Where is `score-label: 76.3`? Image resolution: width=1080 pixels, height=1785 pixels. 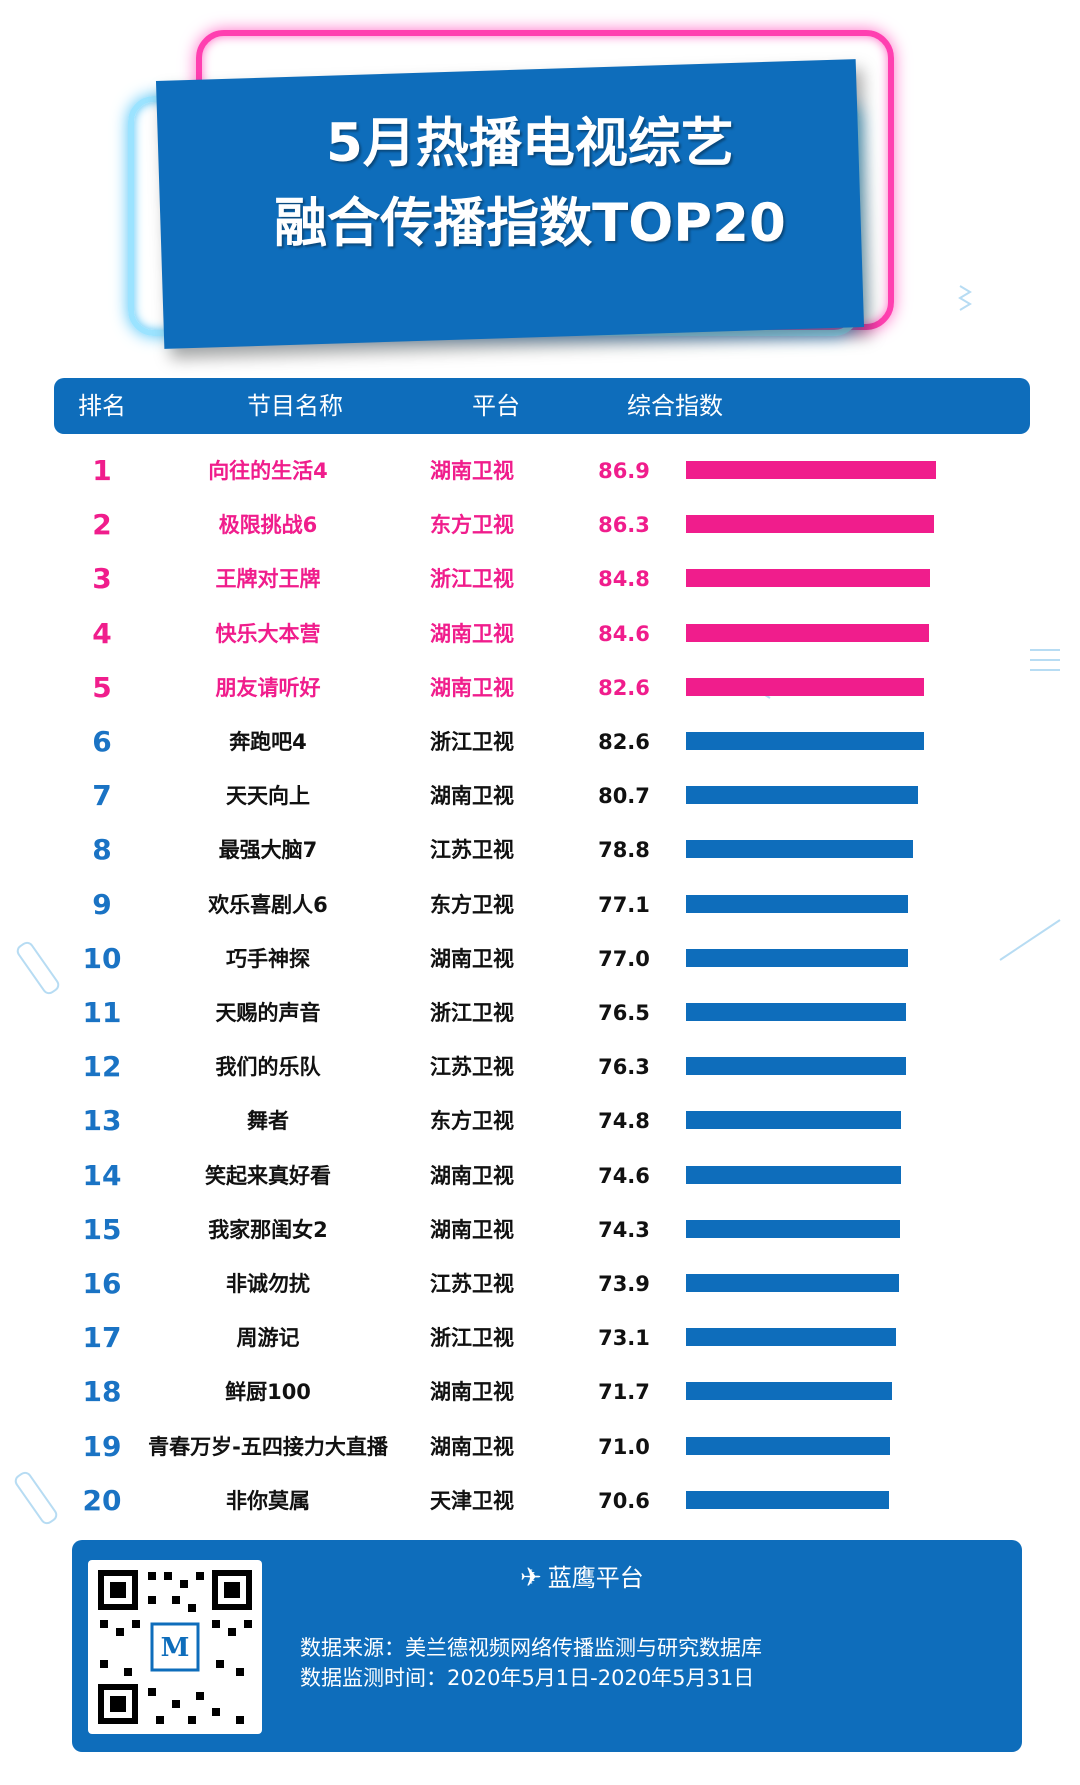
score-label: 76.3 is located at coordinates (624, 1067).